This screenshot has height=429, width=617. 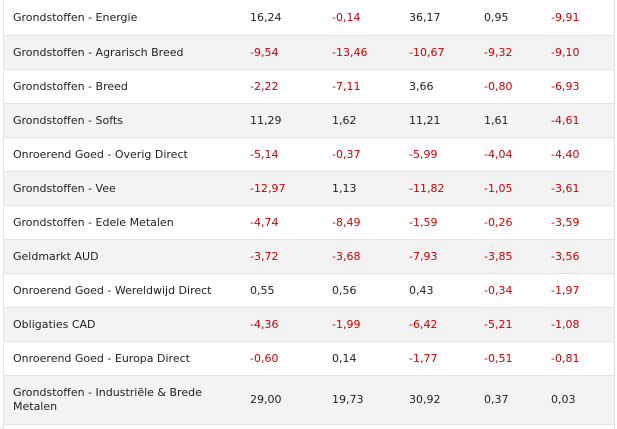 I want to click on table-right-border, so click(x=614, y=214).